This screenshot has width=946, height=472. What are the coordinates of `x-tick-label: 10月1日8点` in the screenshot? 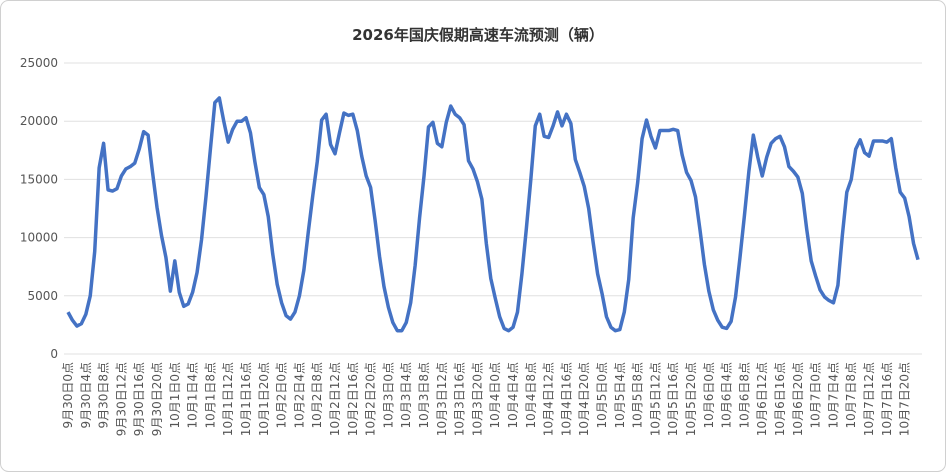 It's located at (210, 395).